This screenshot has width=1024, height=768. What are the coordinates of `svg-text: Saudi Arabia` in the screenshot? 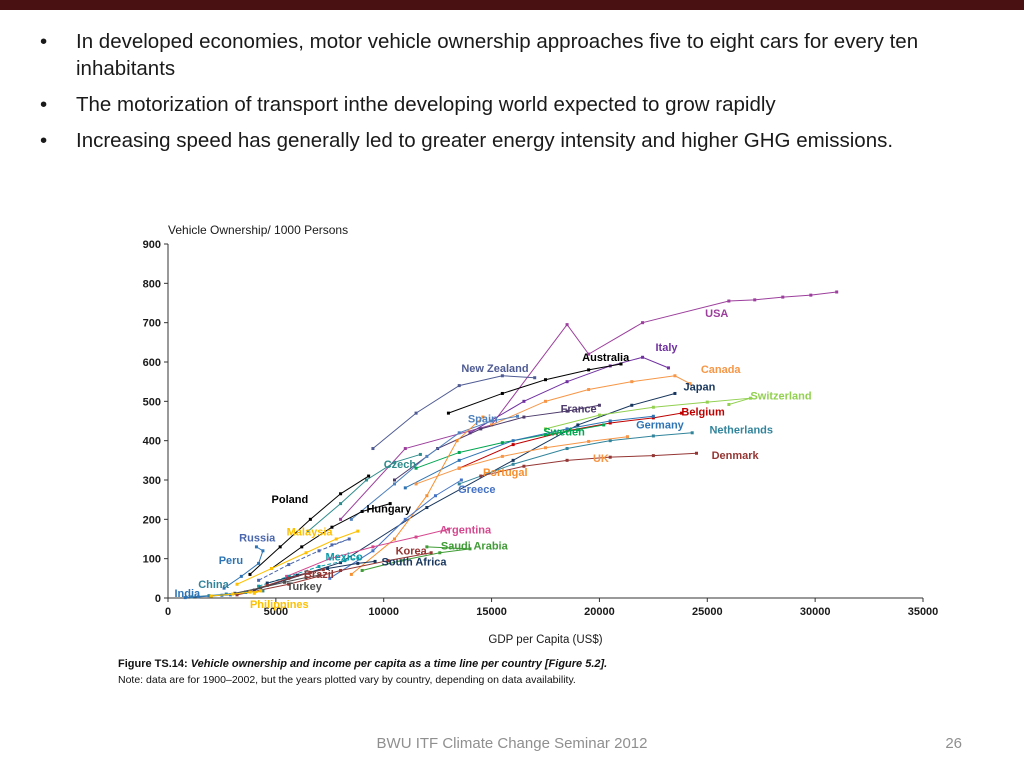 It's located at (475, 547).